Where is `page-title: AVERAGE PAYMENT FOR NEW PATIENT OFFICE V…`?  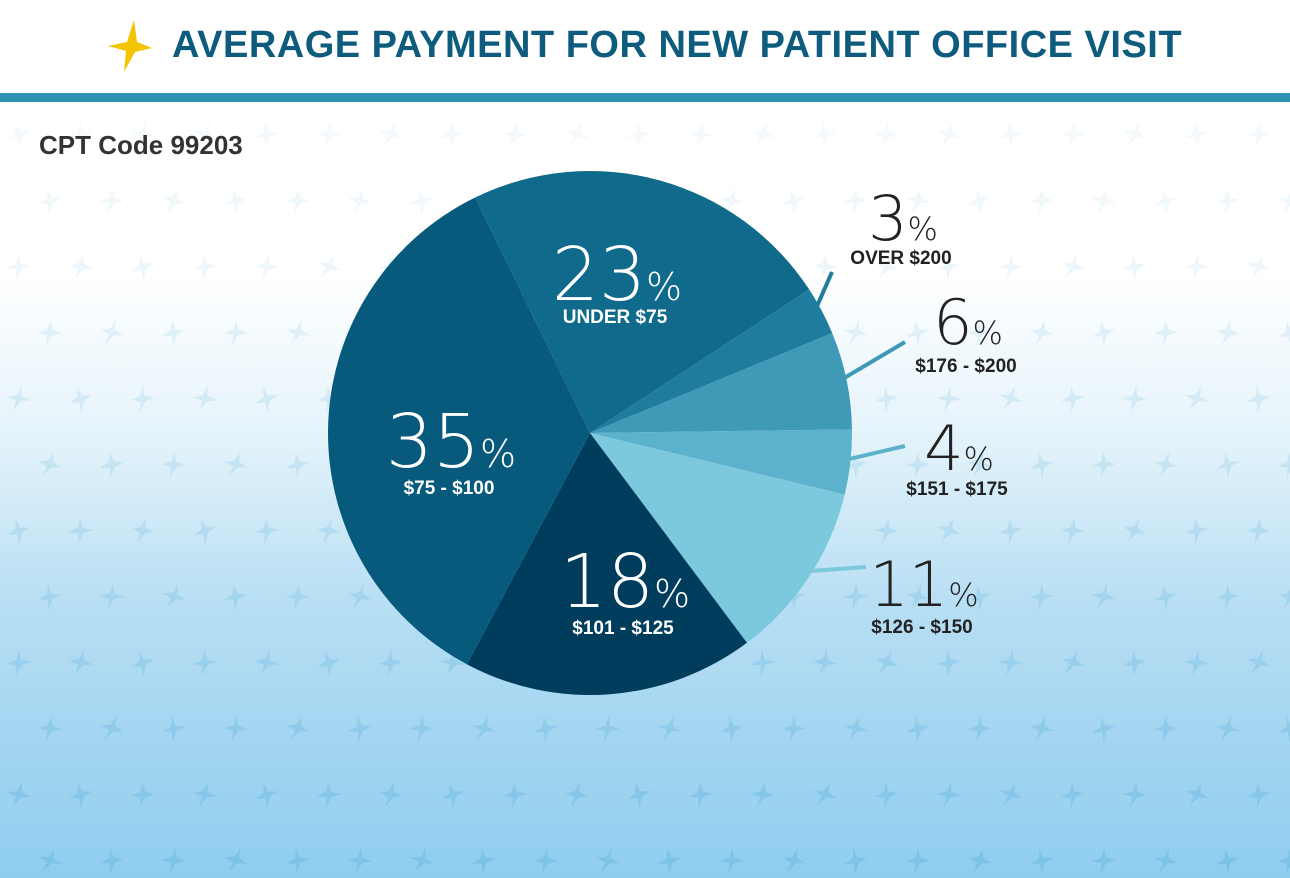
page-title: AVERAGE PAYMENT FOR NEW PATIENT OFFICE V… is located at coordinates (677, 45).